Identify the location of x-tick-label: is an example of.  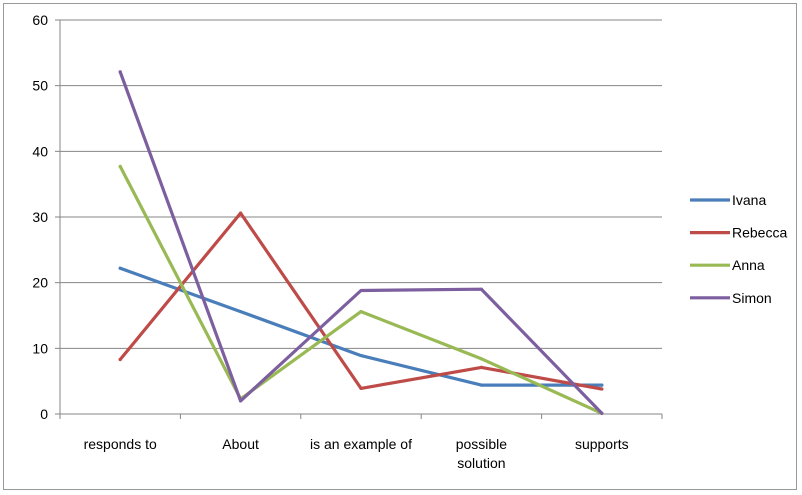
(361, 444).